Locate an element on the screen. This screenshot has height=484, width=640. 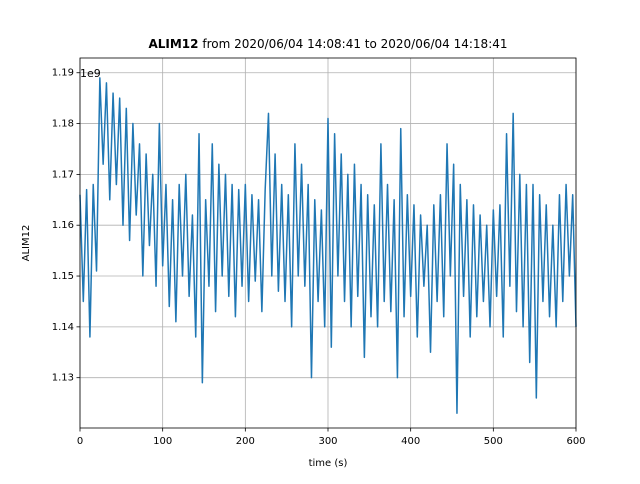
y-tick-label: 1.13 is located at coordinates (63, 378).